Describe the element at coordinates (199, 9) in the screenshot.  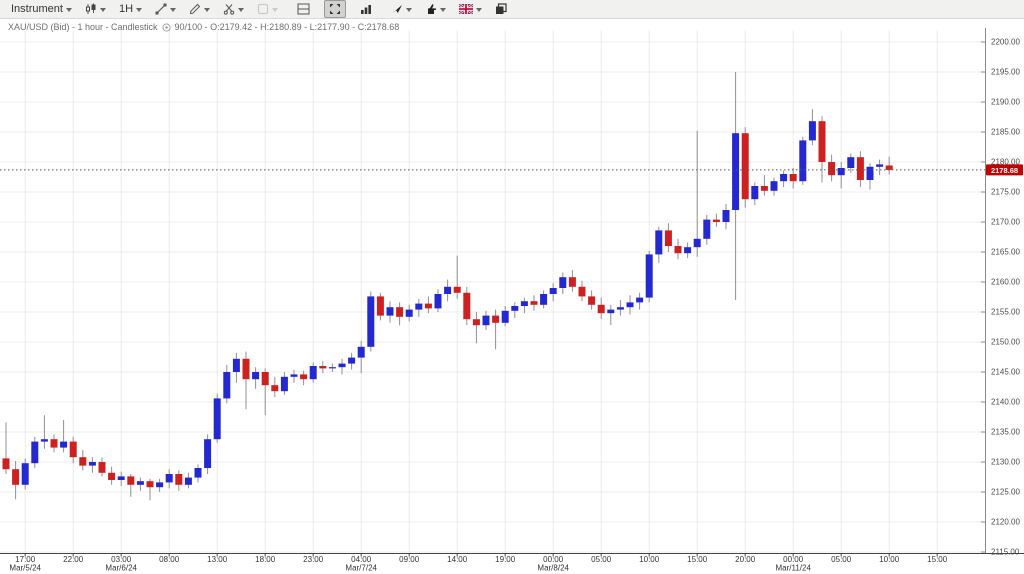
I see `drawing-tools-dropdown` at that location.